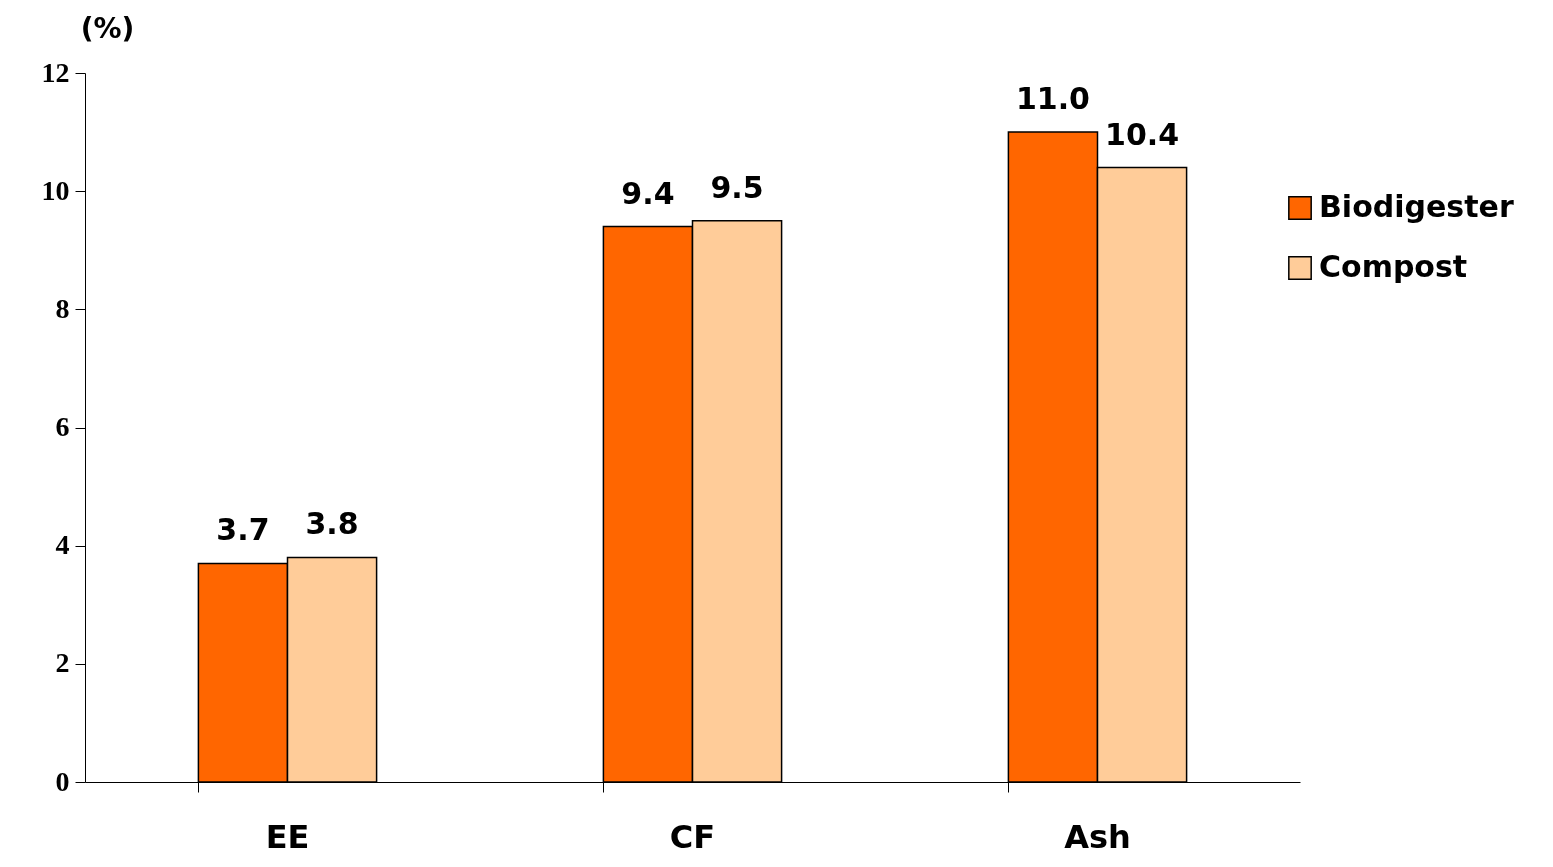 The height and width of the screenshot is (867, 1553). What do you see at coordinates (1097, 836) in the screenshot?
I see `x-tick-label: Ash` at bounding box center [1097, 836].